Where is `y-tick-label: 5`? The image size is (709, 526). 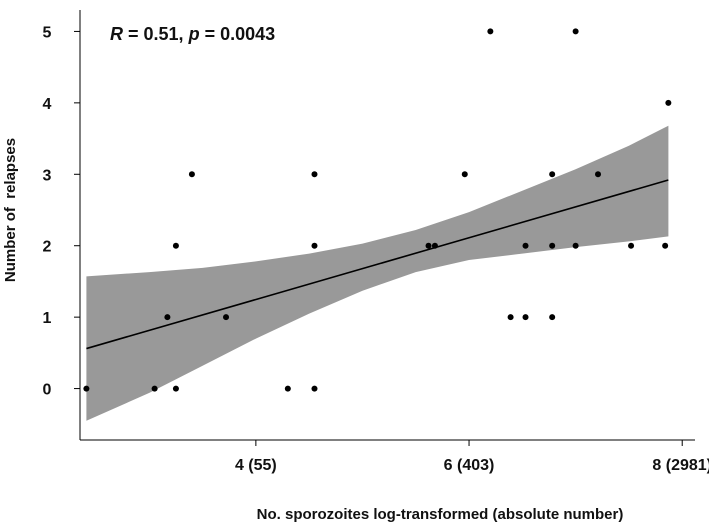
y-tick-label: 5 is located at coordinates (47, 32).